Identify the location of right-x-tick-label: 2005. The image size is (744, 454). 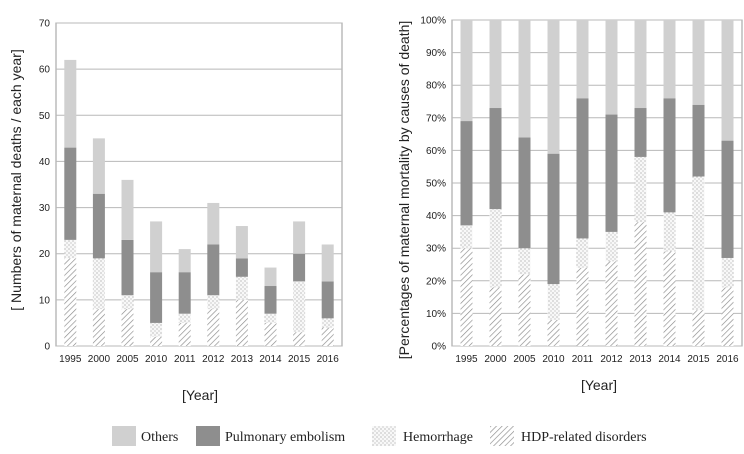
(524, 359).